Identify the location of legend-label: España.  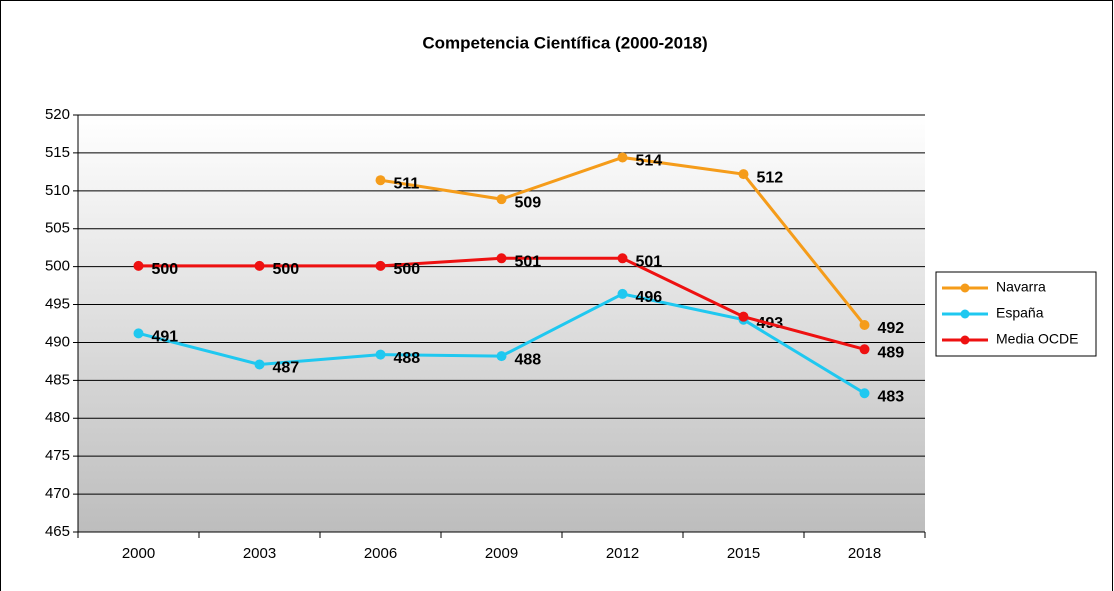
(1020, 313).